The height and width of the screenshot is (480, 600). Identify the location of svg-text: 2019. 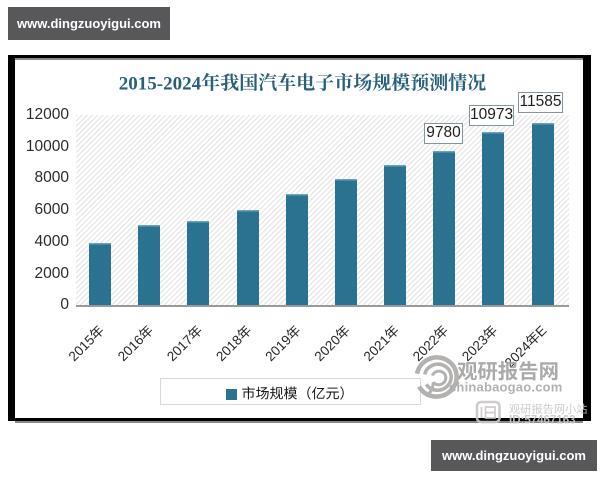
(278, 348).